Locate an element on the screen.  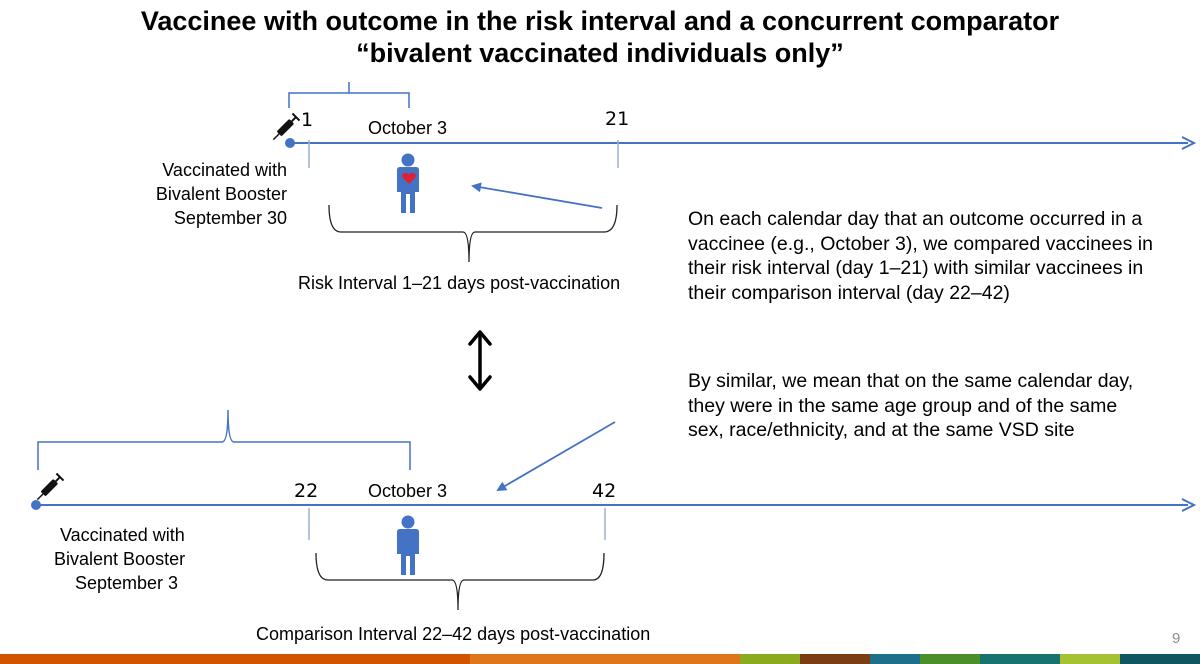
bottom-pointer-arrow is located at coordinates (556, 456).